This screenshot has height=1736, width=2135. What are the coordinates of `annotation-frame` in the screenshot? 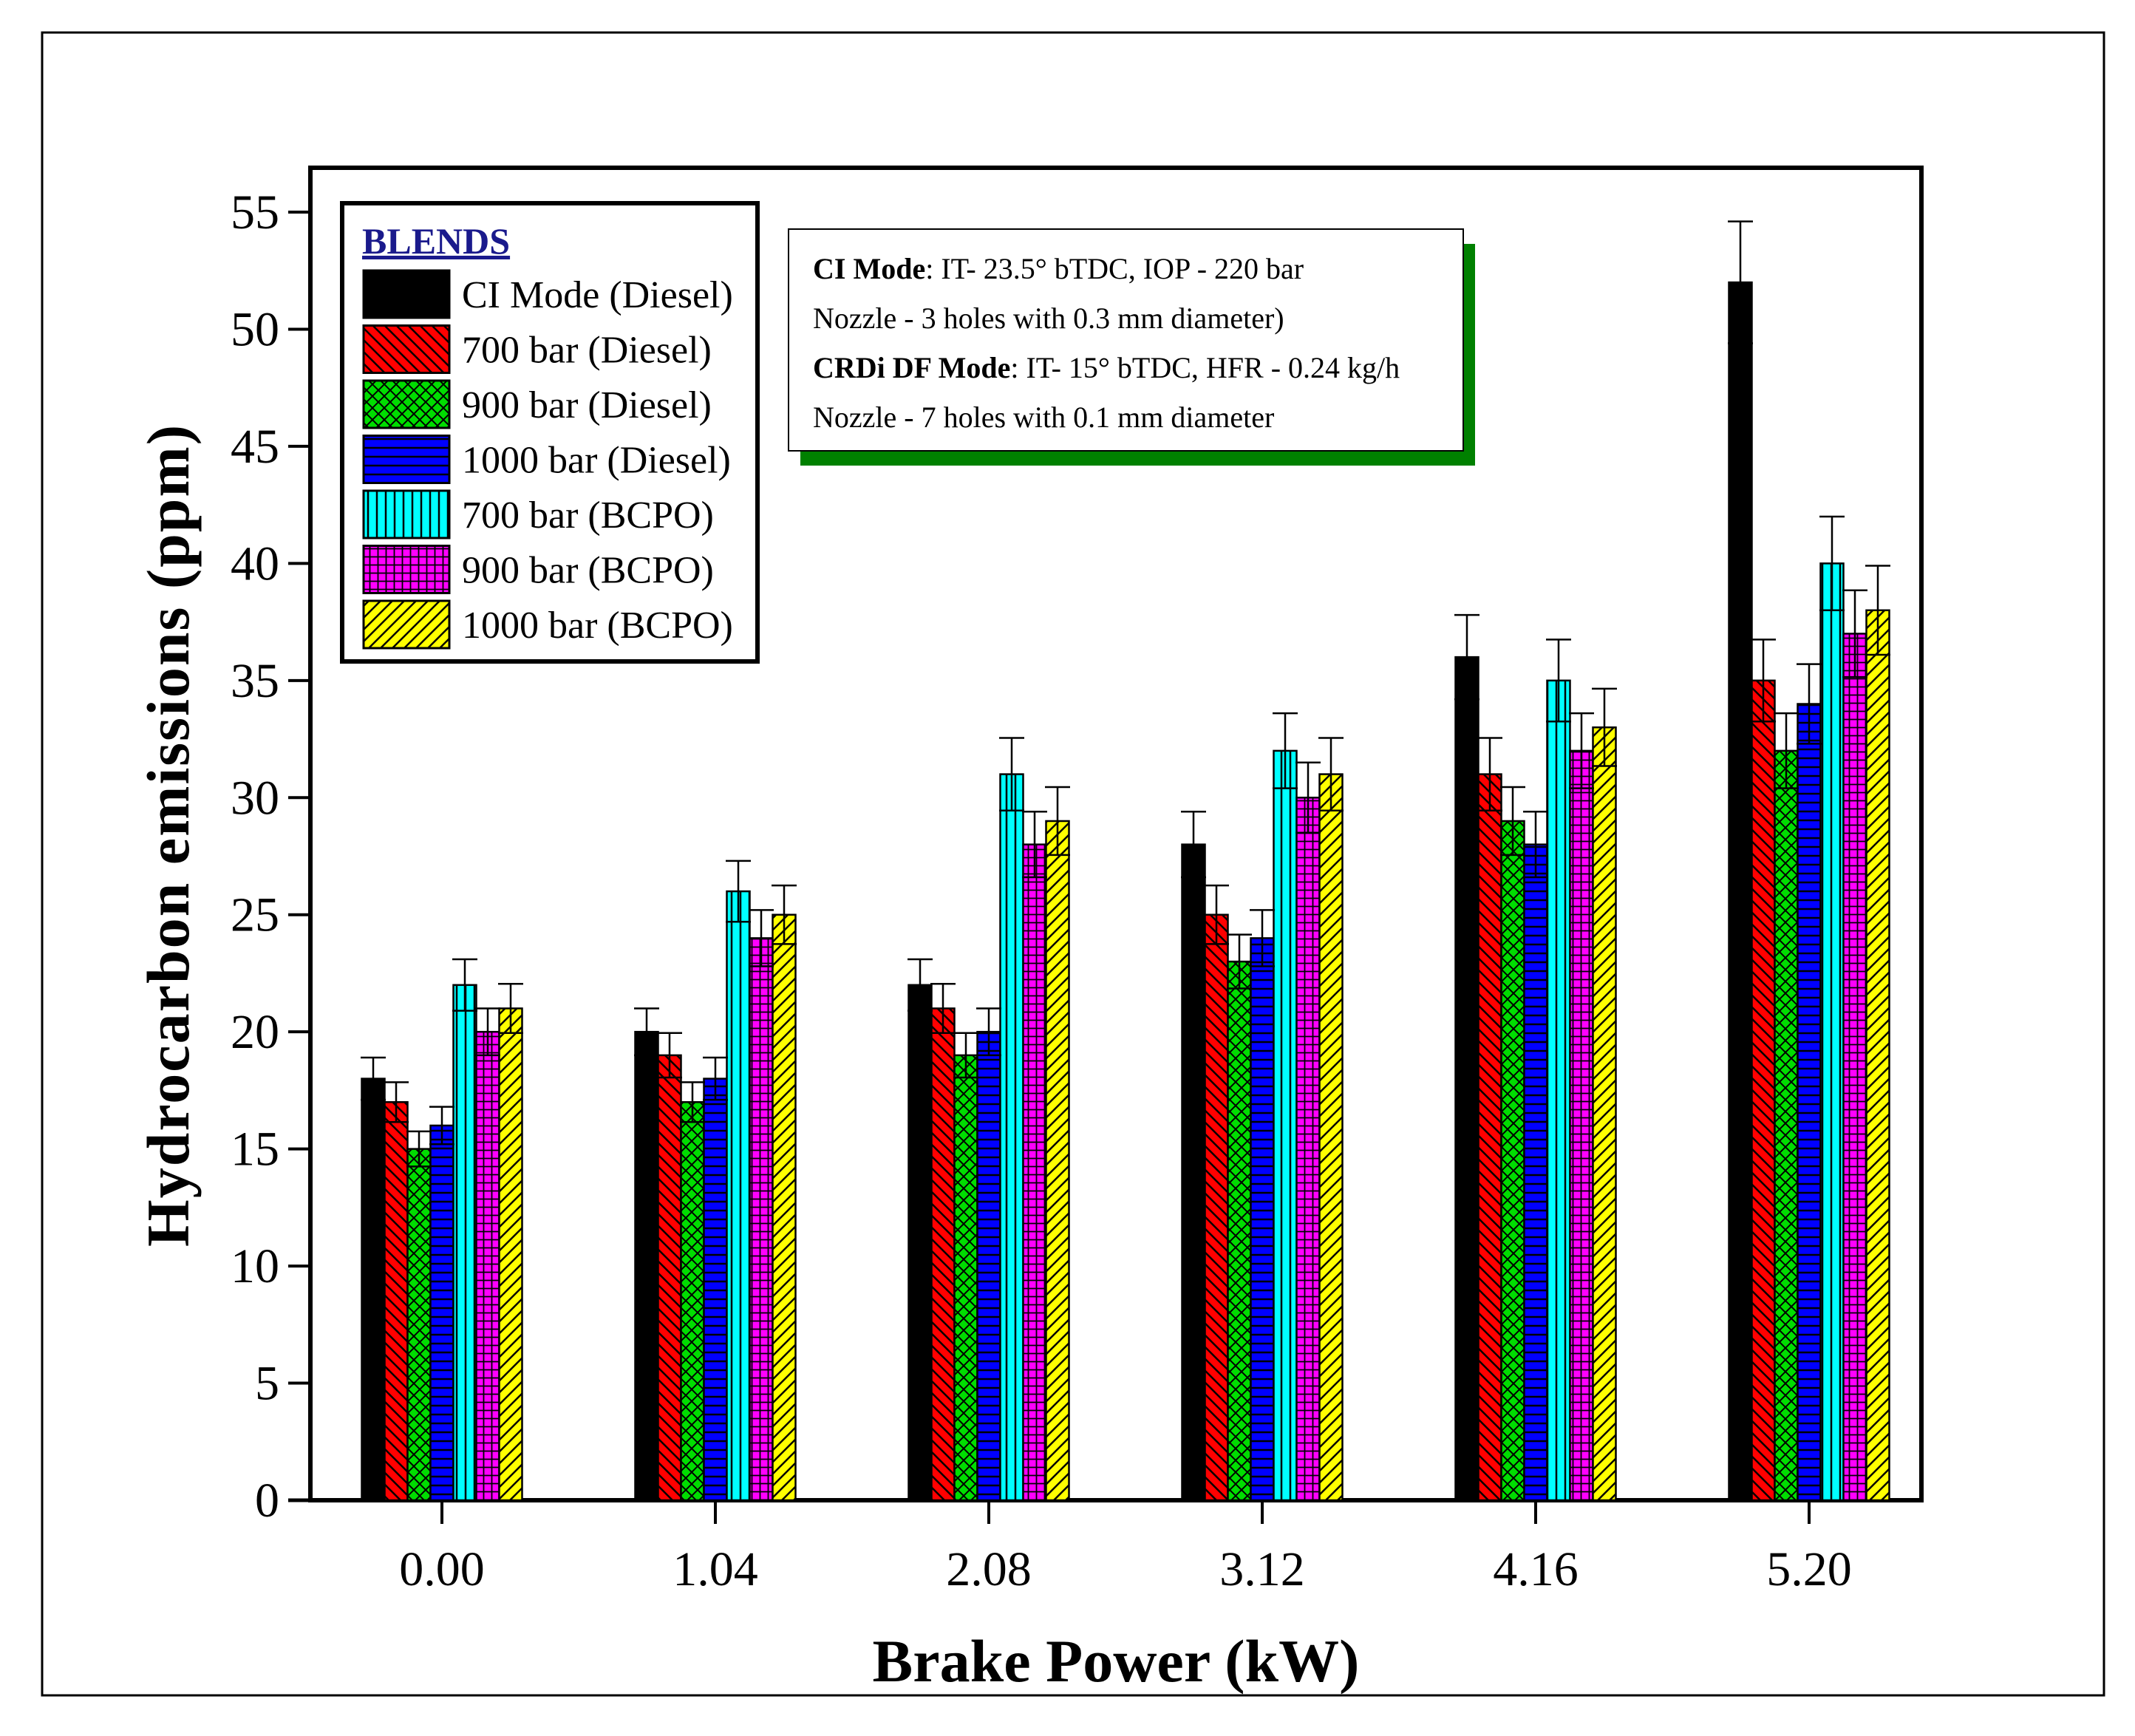 It's located at (1126, 340).